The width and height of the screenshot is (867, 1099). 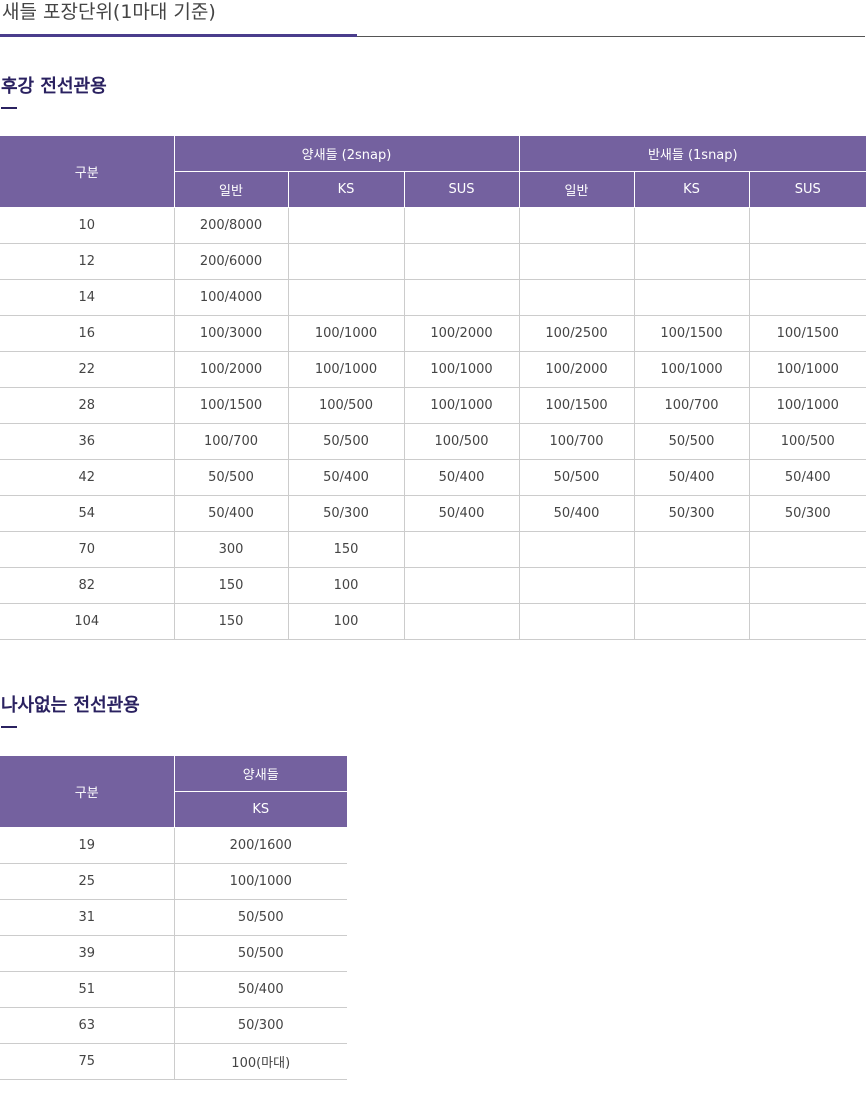 What do you see at coordinates (230, 261) in the screenshot?
I see `quantity-cell: 200/6000` at bounding box center [230, 261].